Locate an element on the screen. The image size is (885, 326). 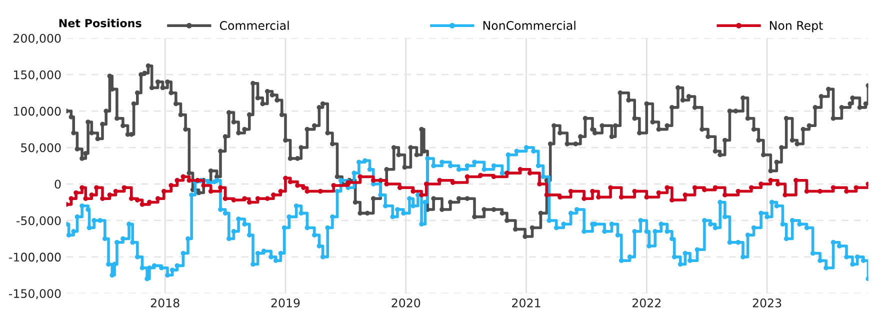
y-tick-label: 0 is located at coordinates (57, 184).